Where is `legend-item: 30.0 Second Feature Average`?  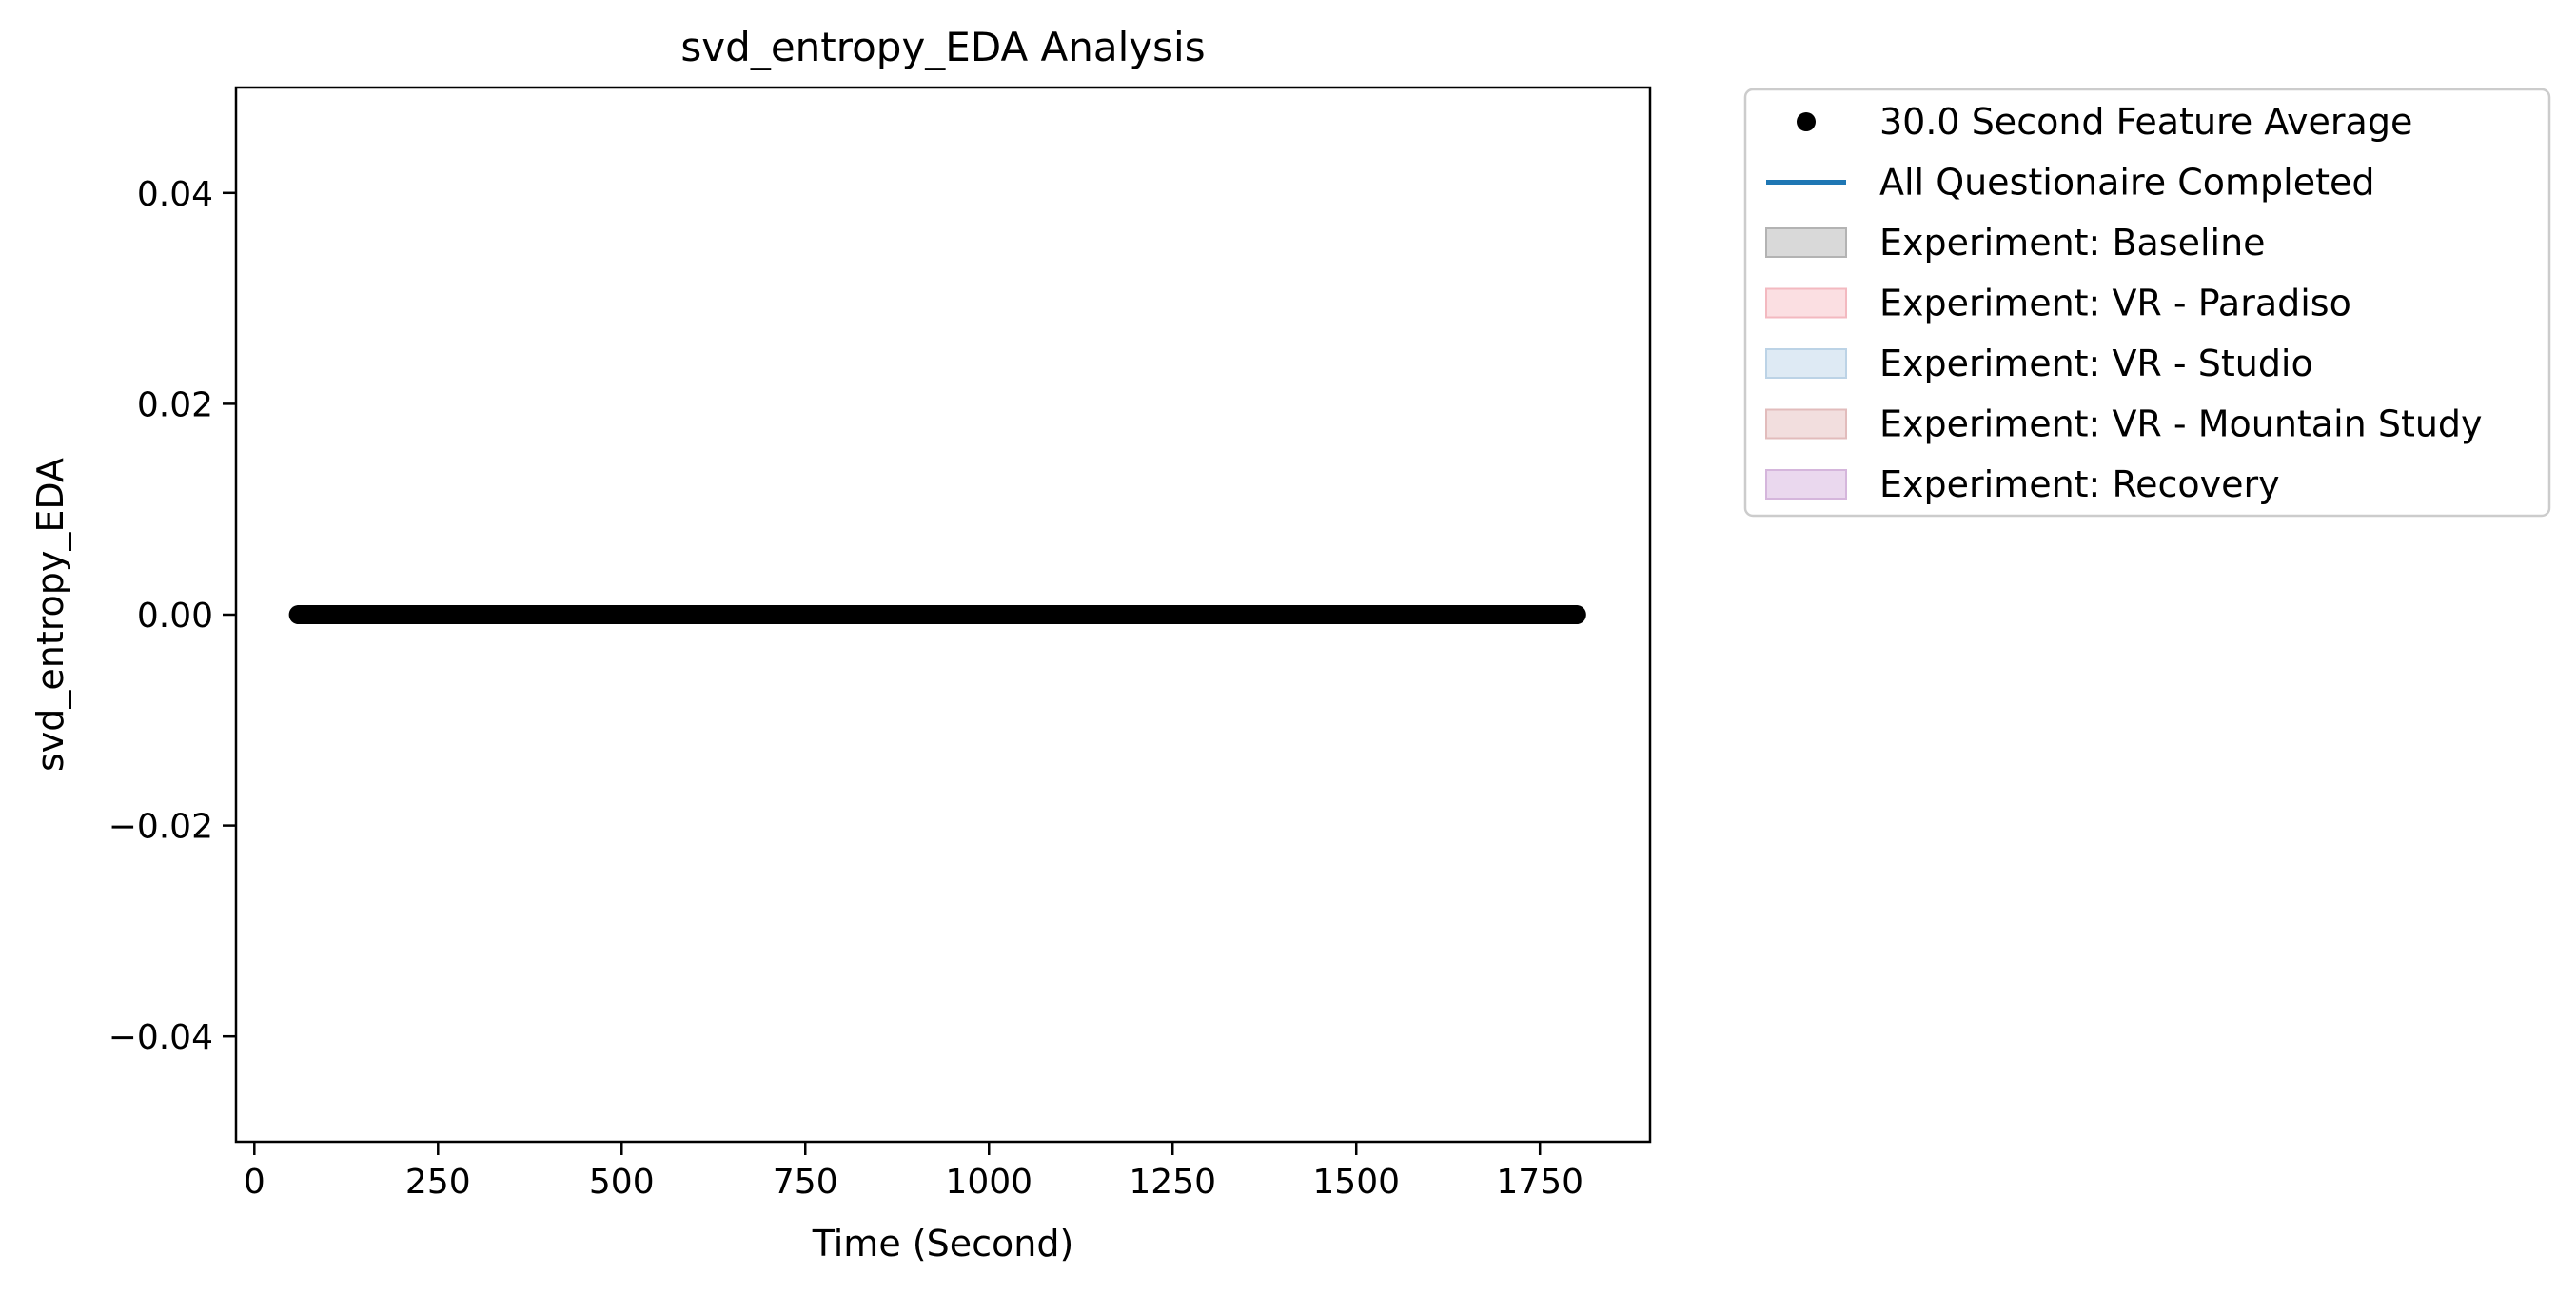 legend-item: 30.0 Second Feature Average is located at coordinates (2104, 122).